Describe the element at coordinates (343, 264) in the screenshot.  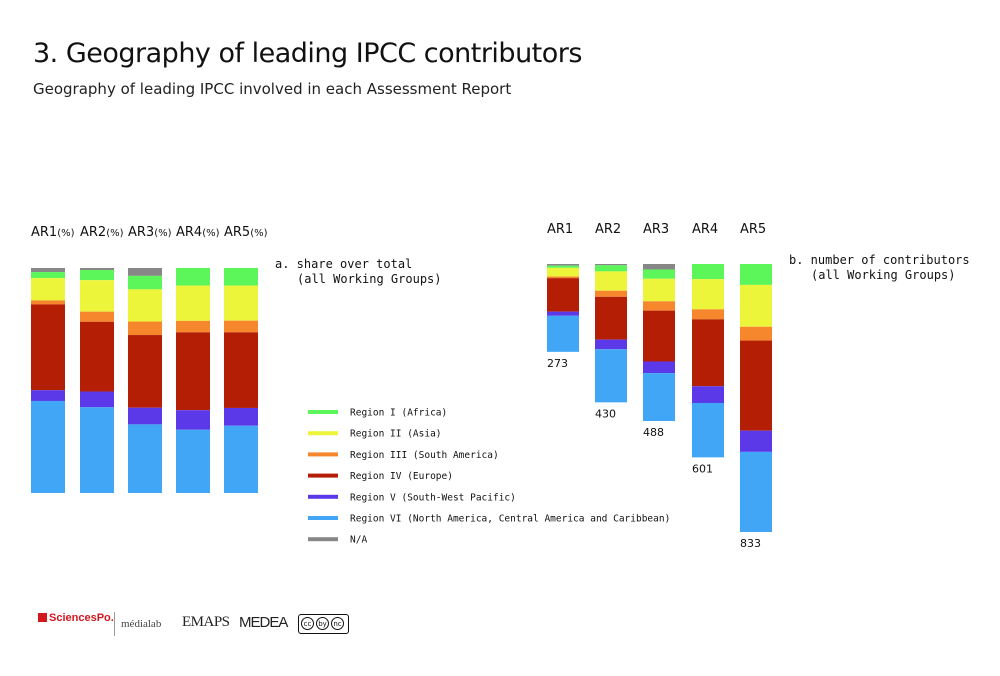
I see `chart-a-title: a. share over total` at that location.